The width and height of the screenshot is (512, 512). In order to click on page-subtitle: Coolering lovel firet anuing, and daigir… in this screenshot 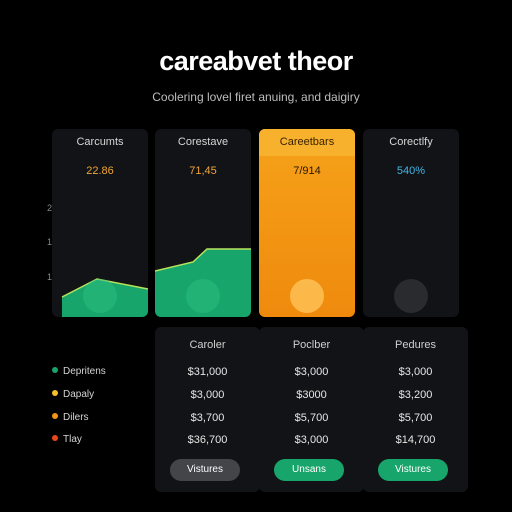, I will do `click(256, 97)`.